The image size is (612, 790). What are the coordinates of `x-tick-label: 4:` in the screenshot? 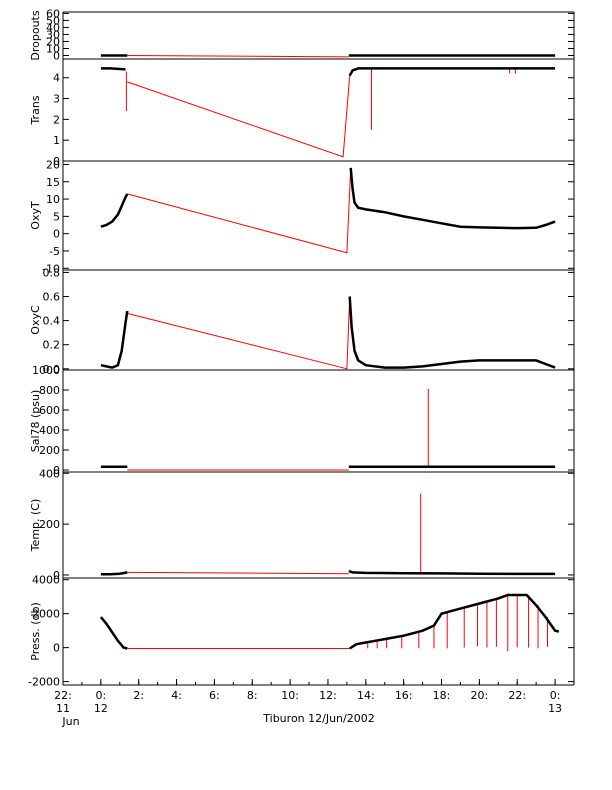 It's located at (176, 695).